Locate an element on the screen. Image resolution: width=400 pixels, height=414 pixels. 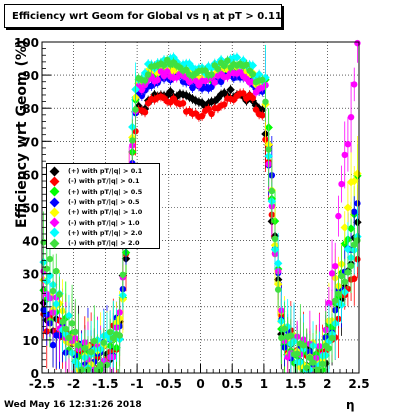
legend-label: (-) with pT/|q| > 1.0 is located at coordinates (104, 222).